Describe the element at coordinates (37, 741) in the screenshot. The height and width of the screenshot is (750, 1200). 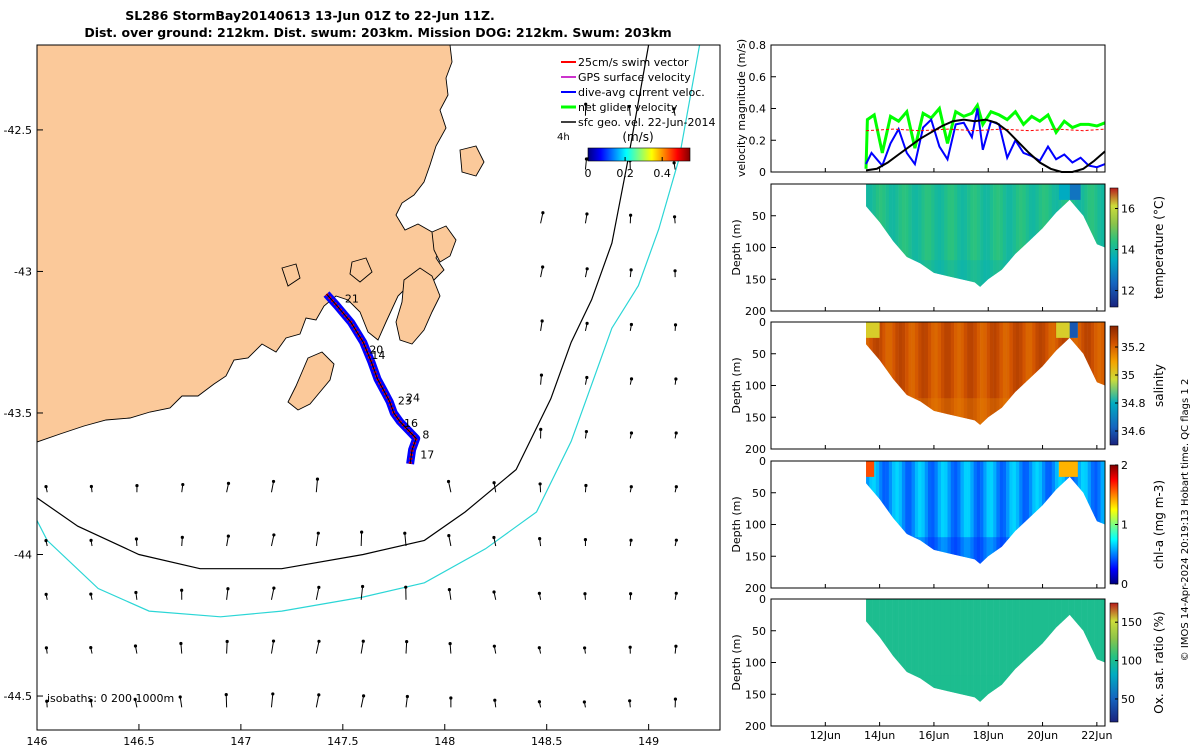
I see `map-x-tick-label: 146` at that location.